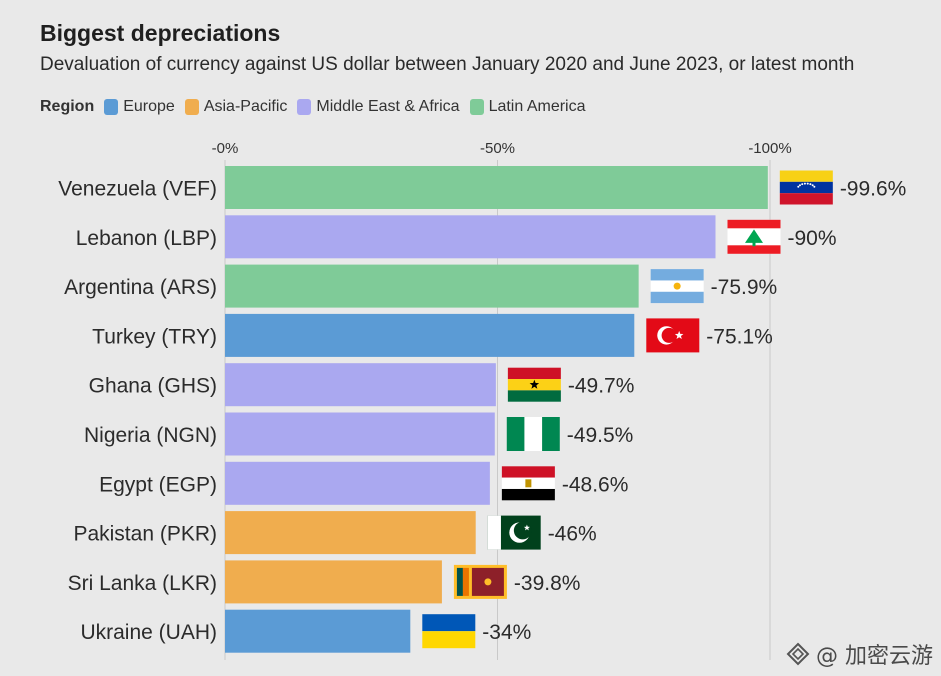 This screenshot has height=676, width=941. What do you see at coordinates (480, 581) in the screenshot?
I see `sri-lanka-flag-icon` at bounding box center [480, 581].